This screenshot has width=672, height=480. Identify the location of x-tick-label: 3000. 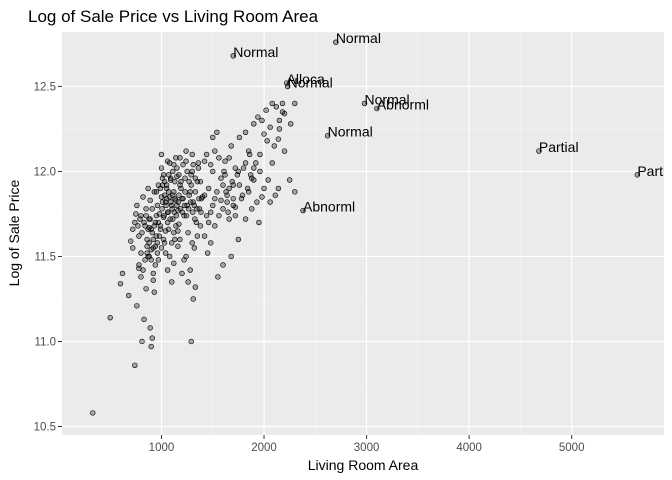
(367, 448).